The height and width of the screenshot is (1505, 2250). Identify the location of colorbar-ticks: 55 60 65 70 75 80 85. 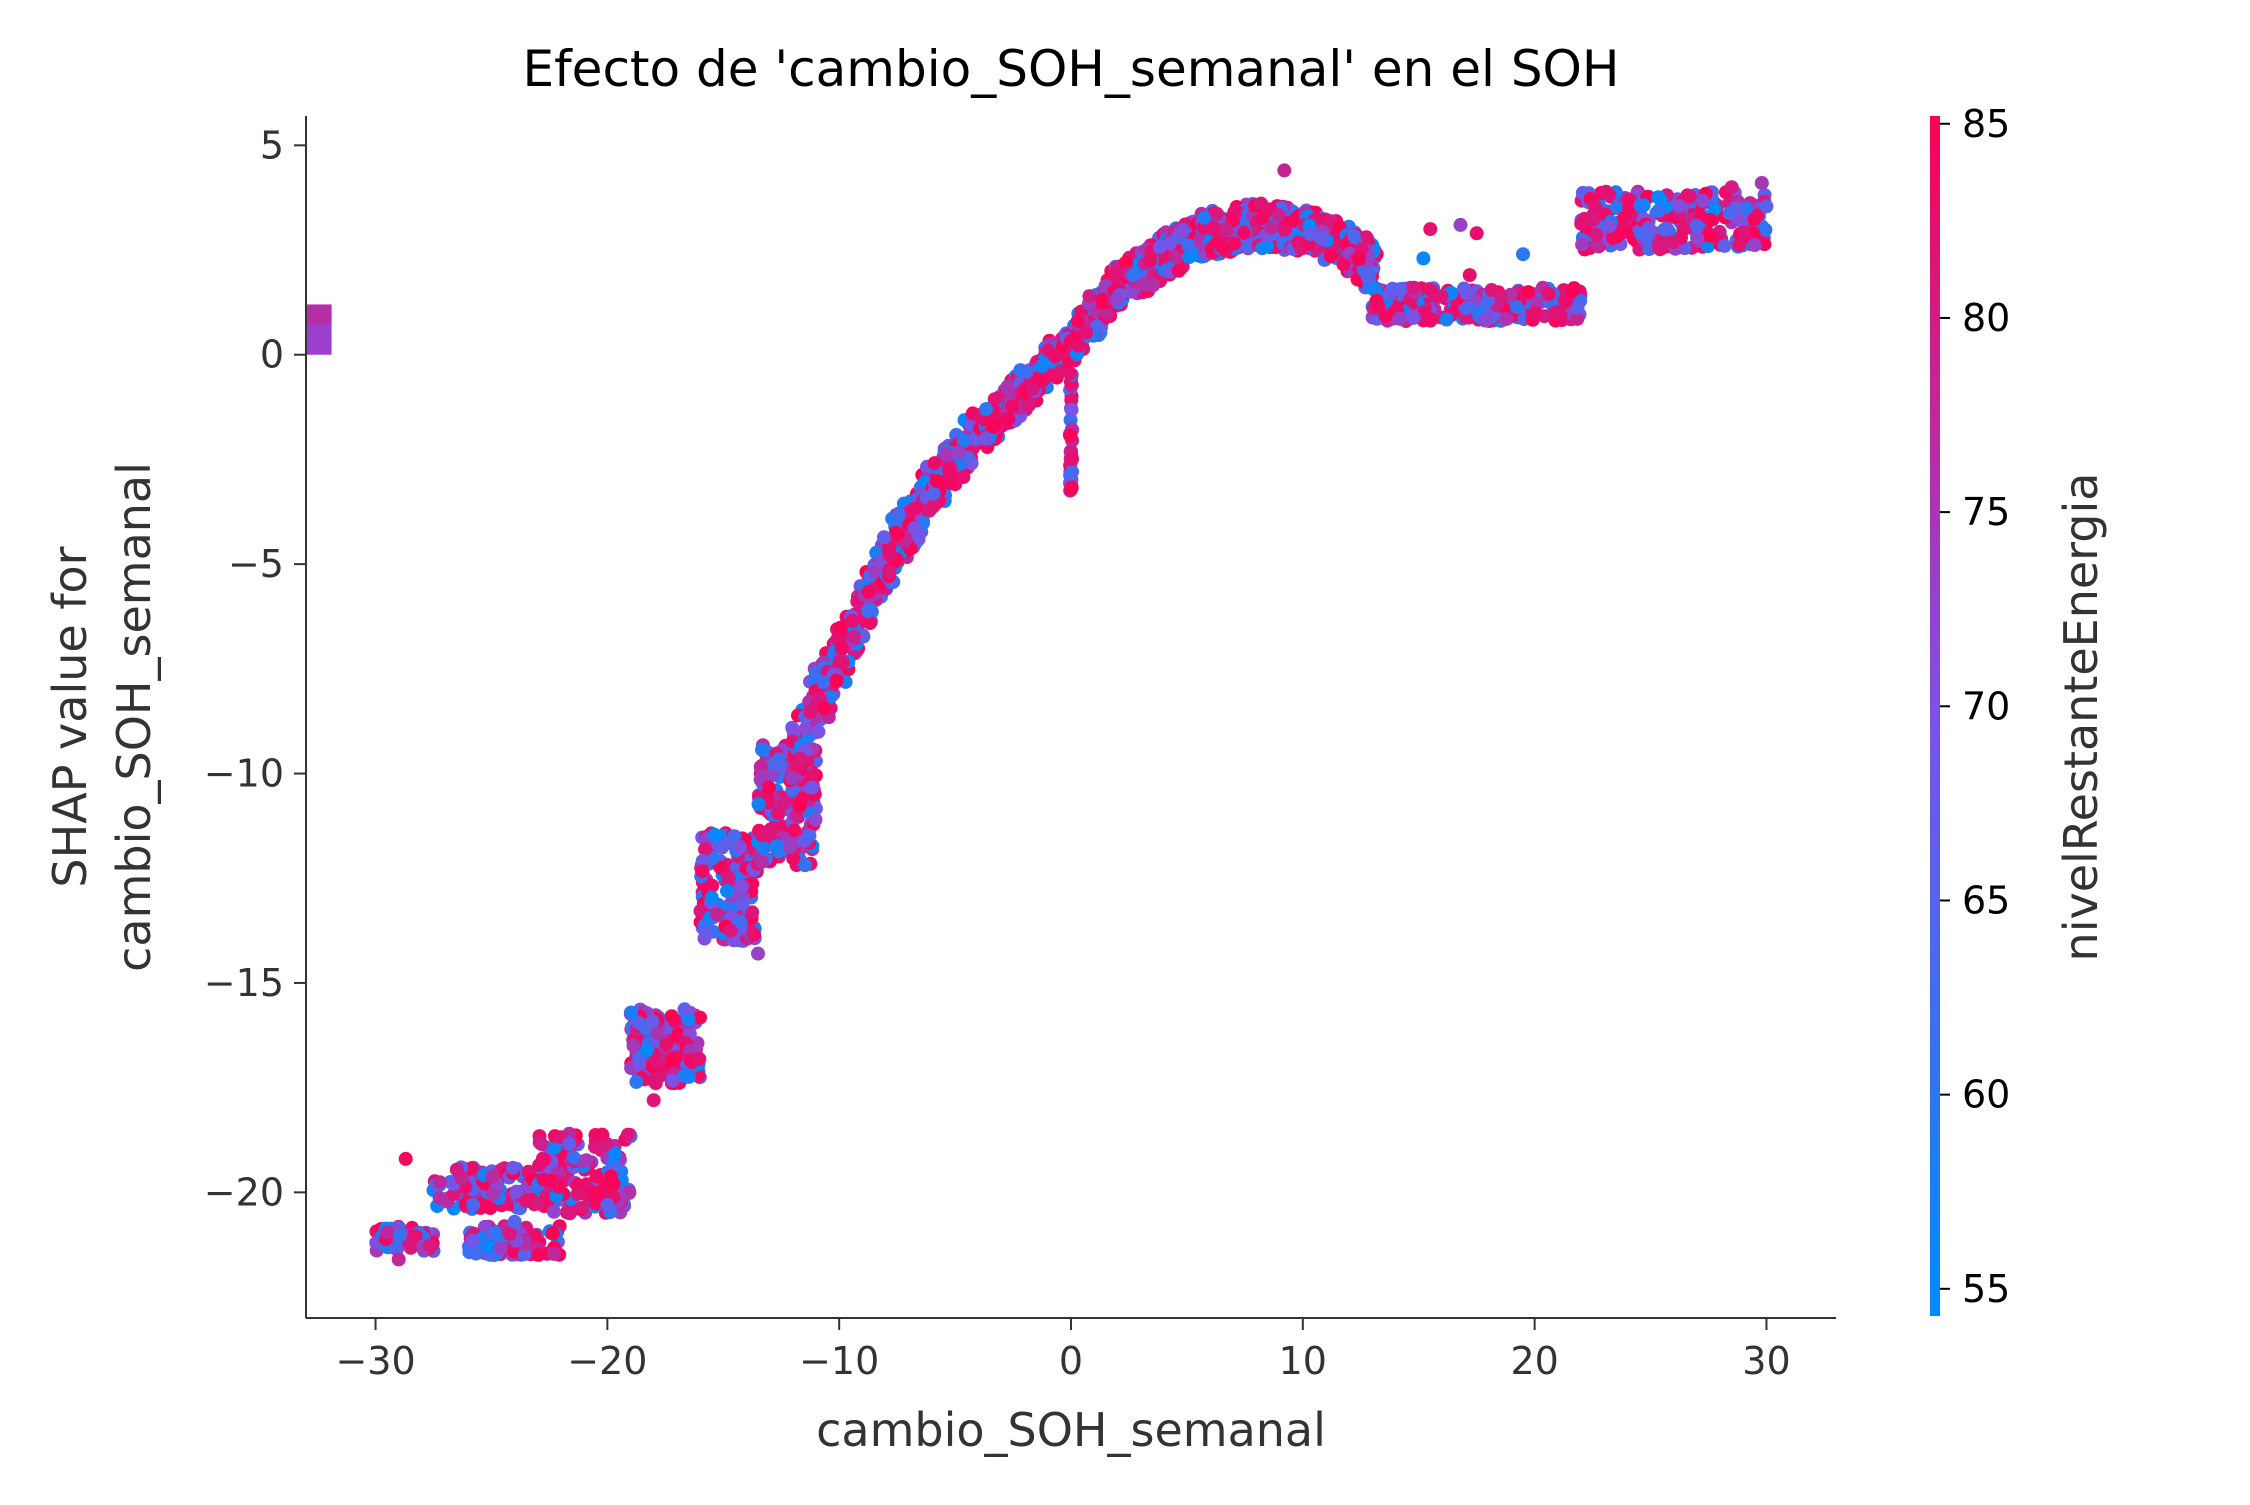
(1975, 706).